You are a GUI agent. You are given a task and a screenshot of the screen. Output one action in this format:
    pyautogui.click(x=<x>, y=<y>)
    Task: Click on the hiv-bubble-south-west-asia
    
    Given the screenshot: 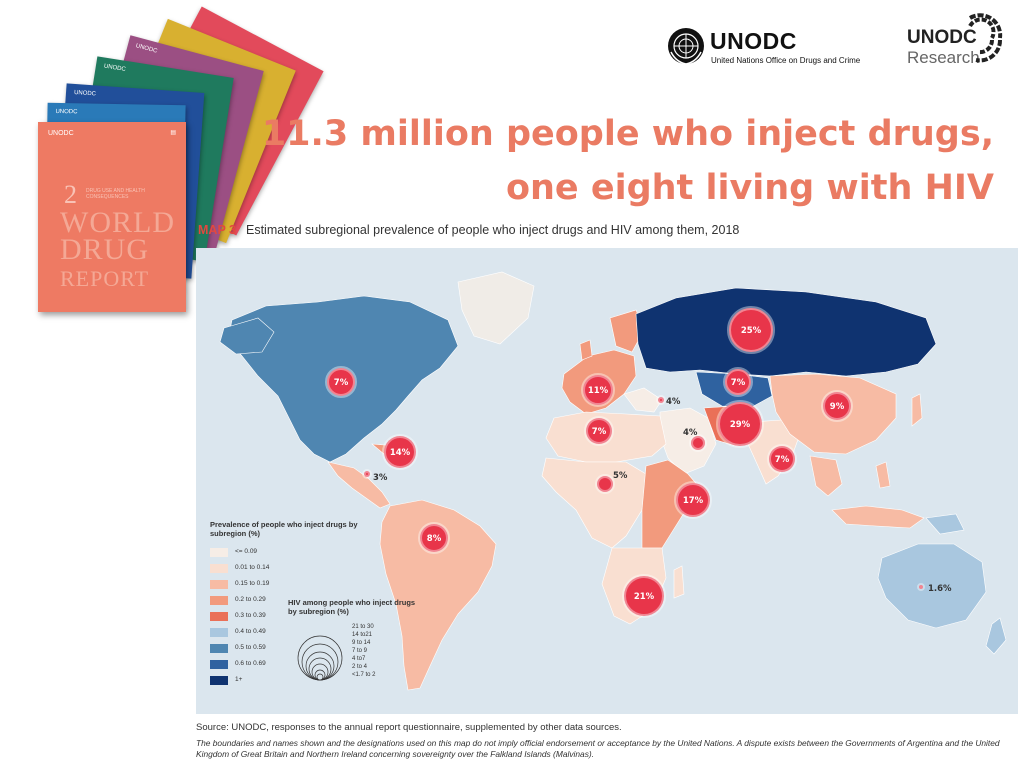 What is the action you would take?
    pyautogui.click(x=740, y=424)
    